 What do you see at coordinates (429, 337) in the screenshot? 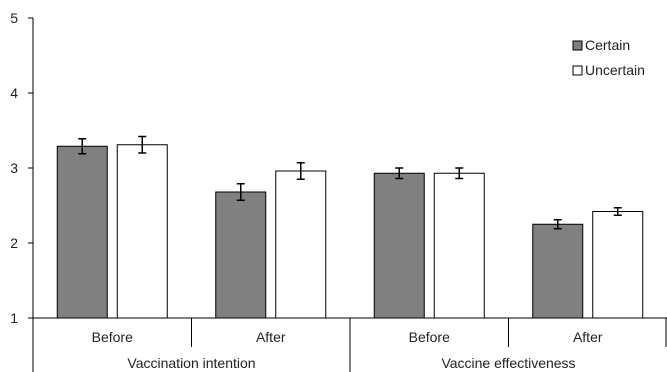
I see `x-category-label-2: Before` at bounding box center [429, 337].